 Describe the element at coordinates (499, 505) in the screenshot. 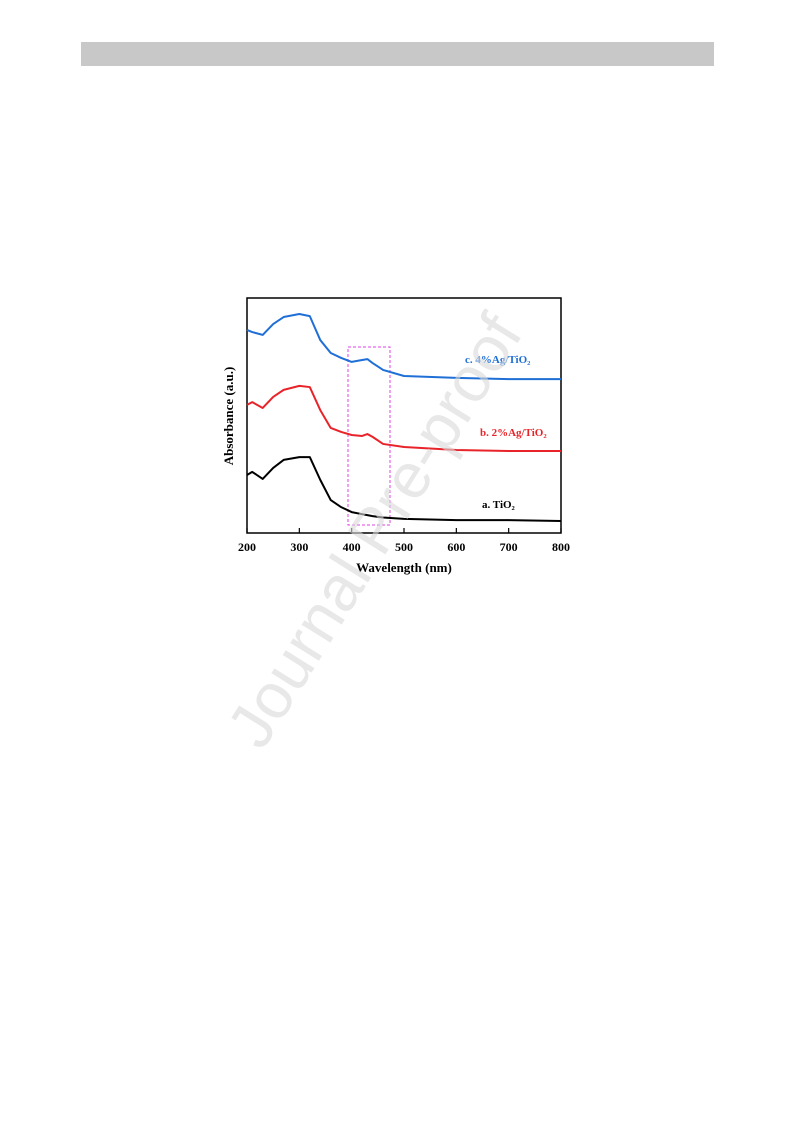

I see `series-label: a. TiO₂` at that location.